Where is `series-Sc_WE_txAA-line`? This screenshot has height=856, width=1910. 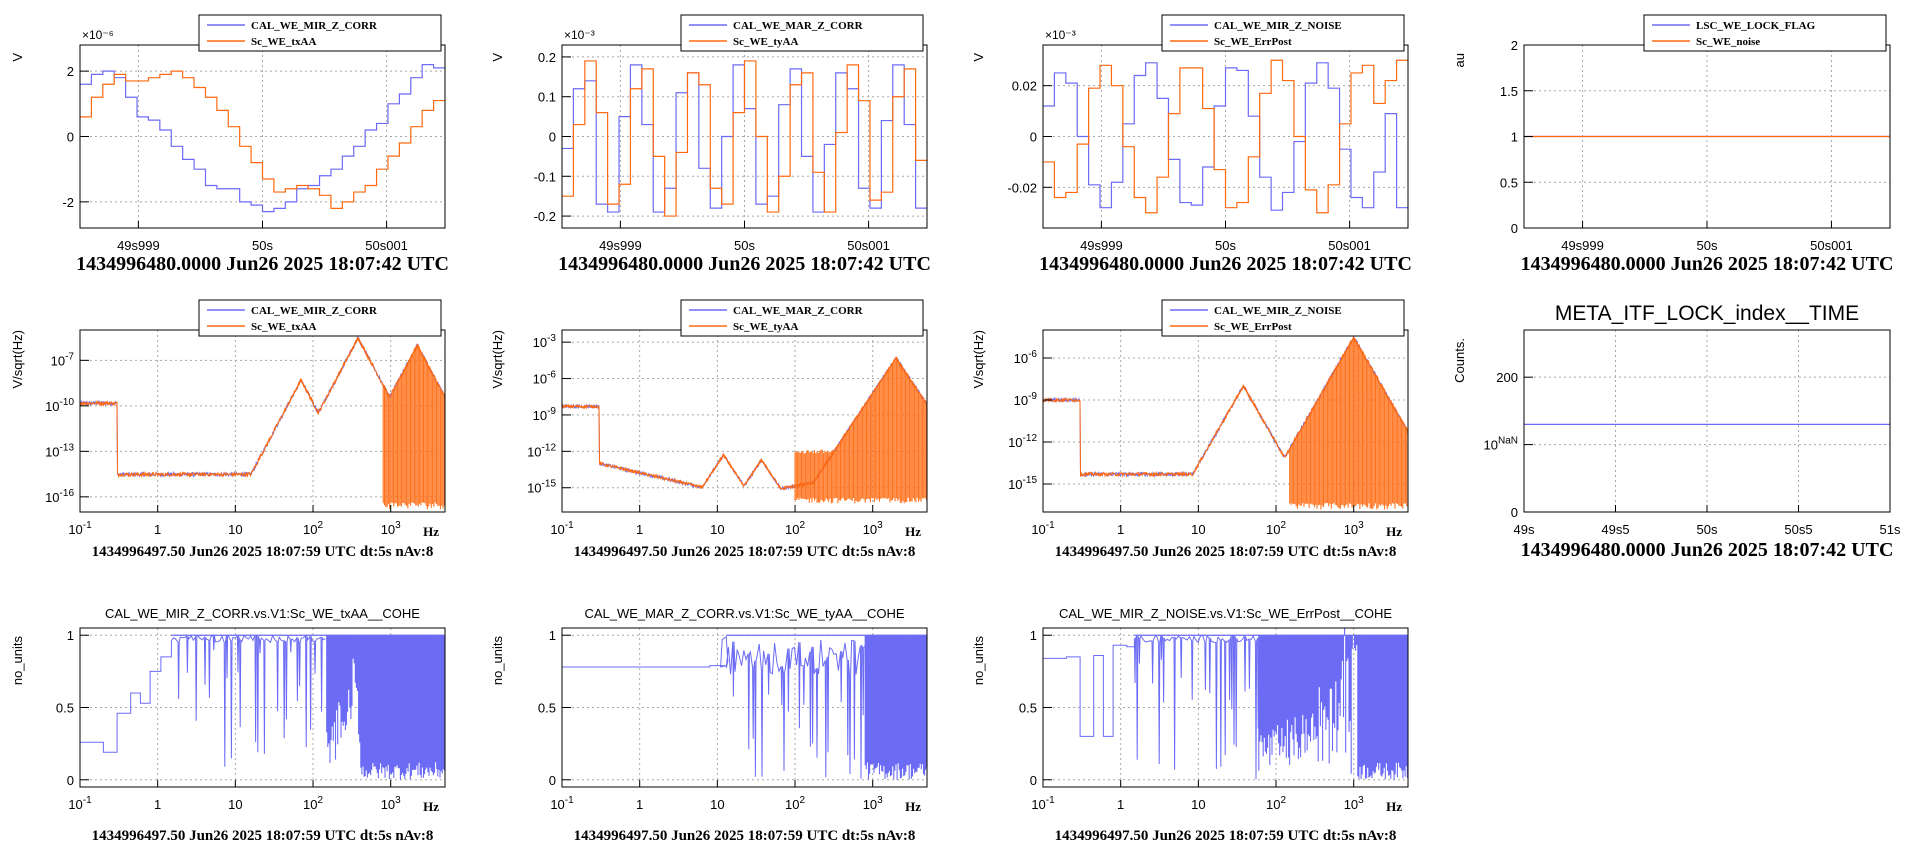 series-Sc_WE_txAA-line is located at coordinates (262, 139).